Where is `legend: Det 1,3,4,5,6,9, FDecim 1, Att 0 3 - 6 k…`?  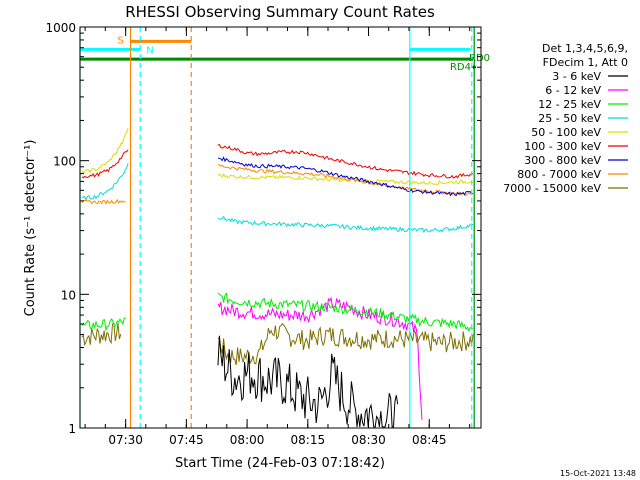
legend: Det 1,3,4,5,6,9, FDecim 1, Att 0 3 - 6 k… is located at coordinates (565, 118).